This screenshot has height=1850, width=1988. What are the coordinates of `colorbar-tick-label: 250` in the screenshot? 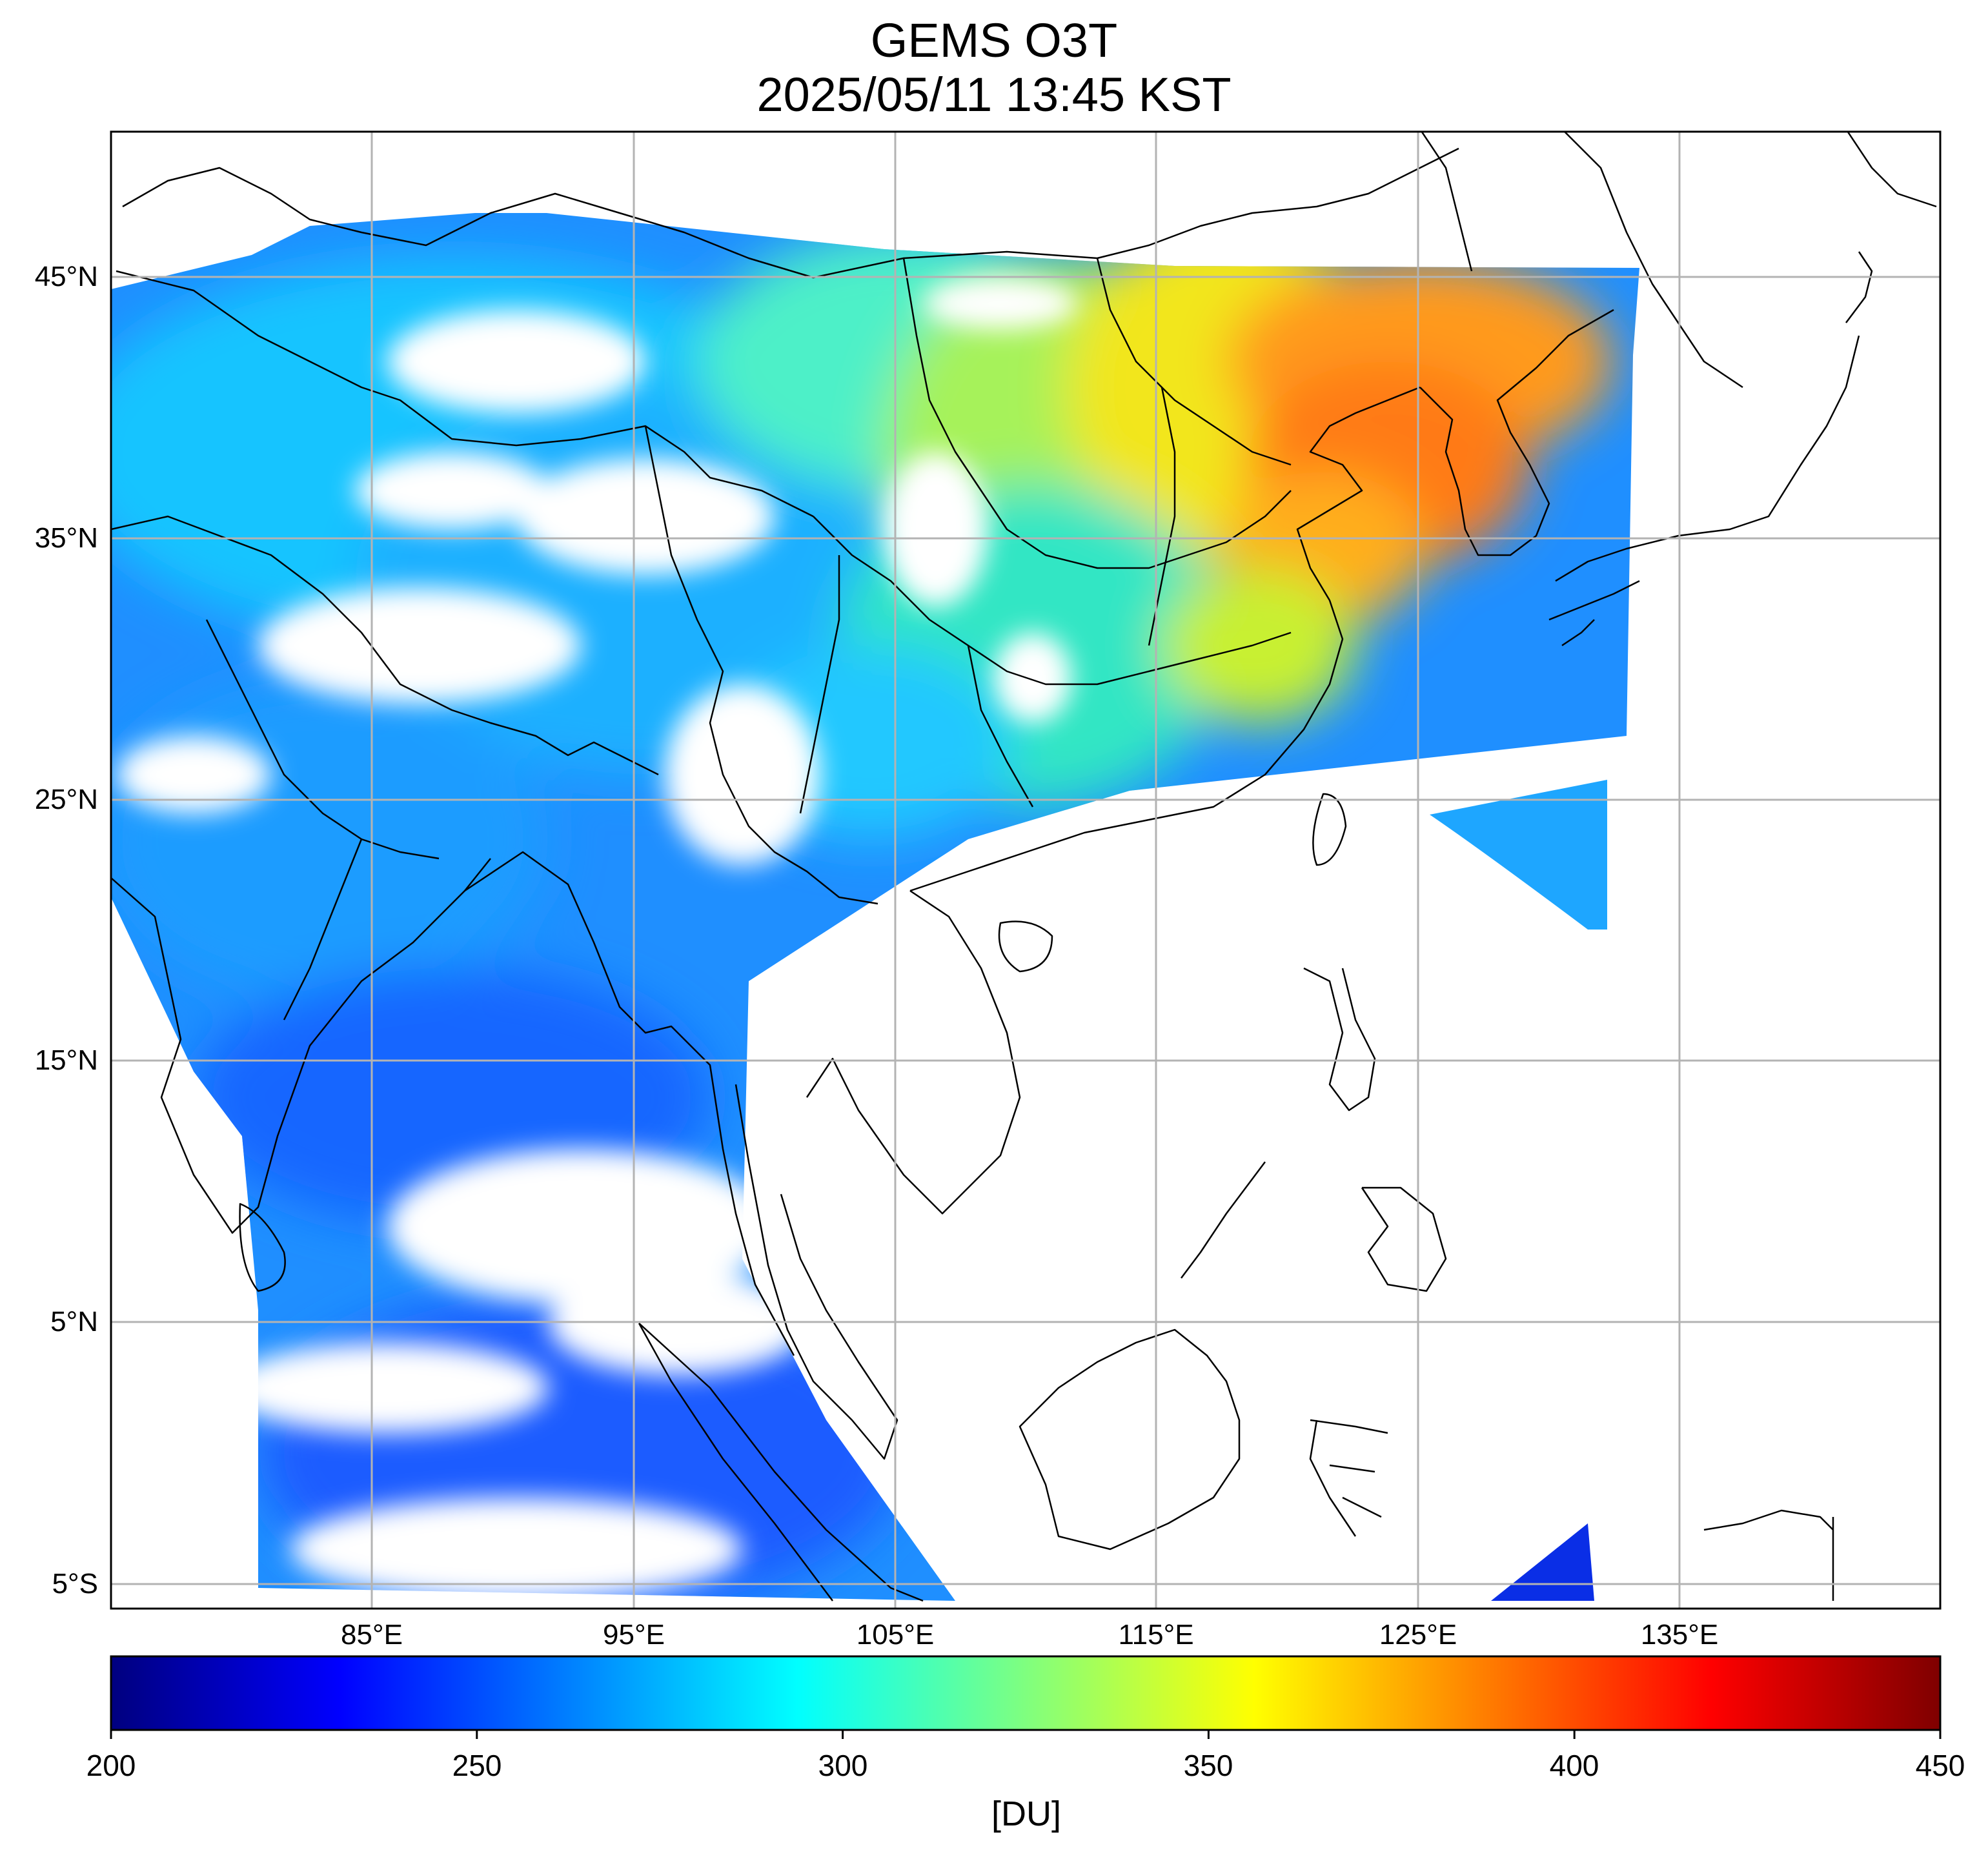 It's located at (477, 1765).